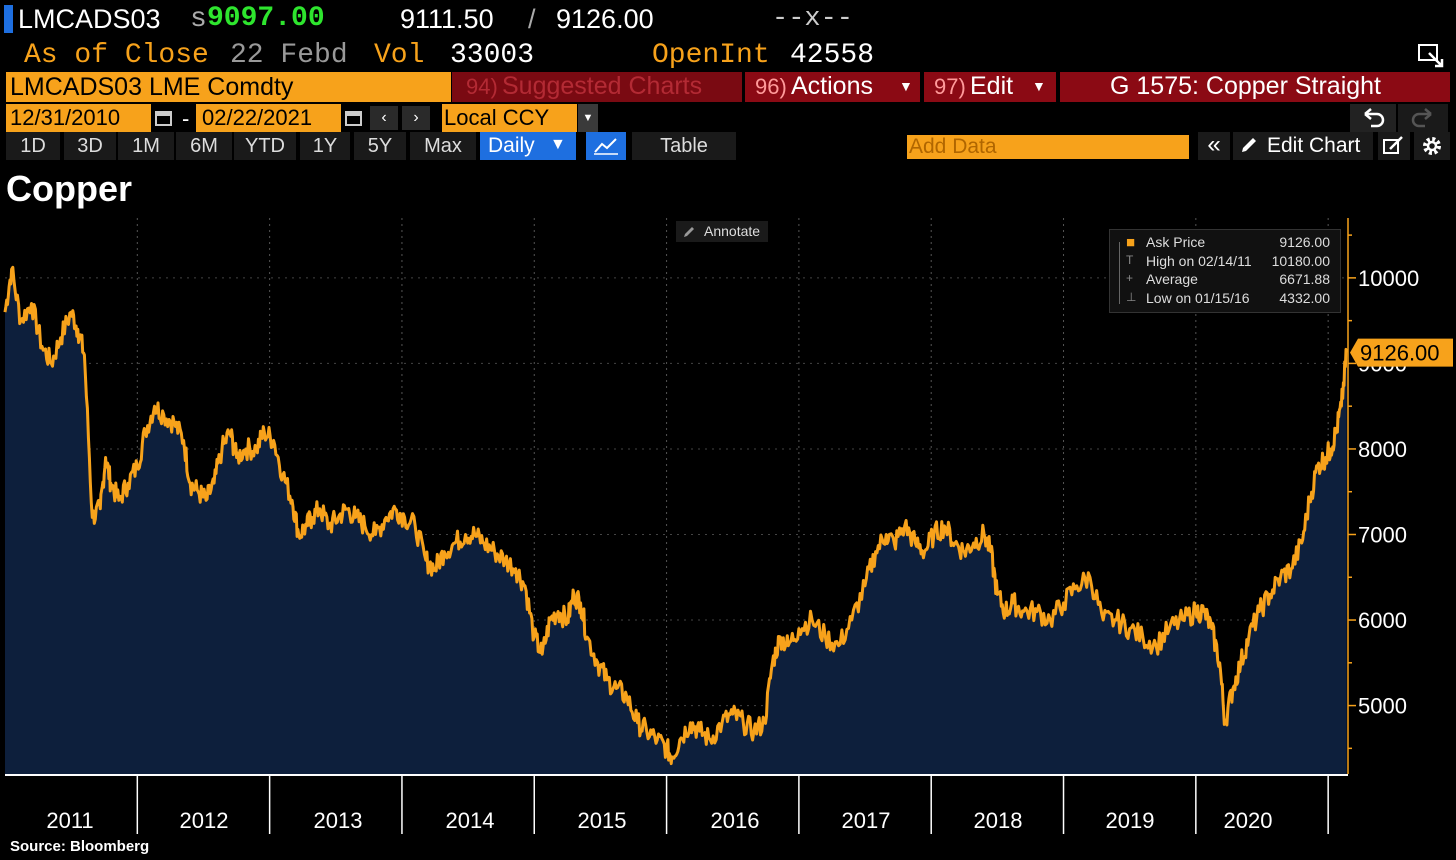 Image resolution: width=1456 pixels, height=860 pixels. I want to click on legend-low: ⊥ Low on 01/15/16 4332.00, so click(1225, 299).